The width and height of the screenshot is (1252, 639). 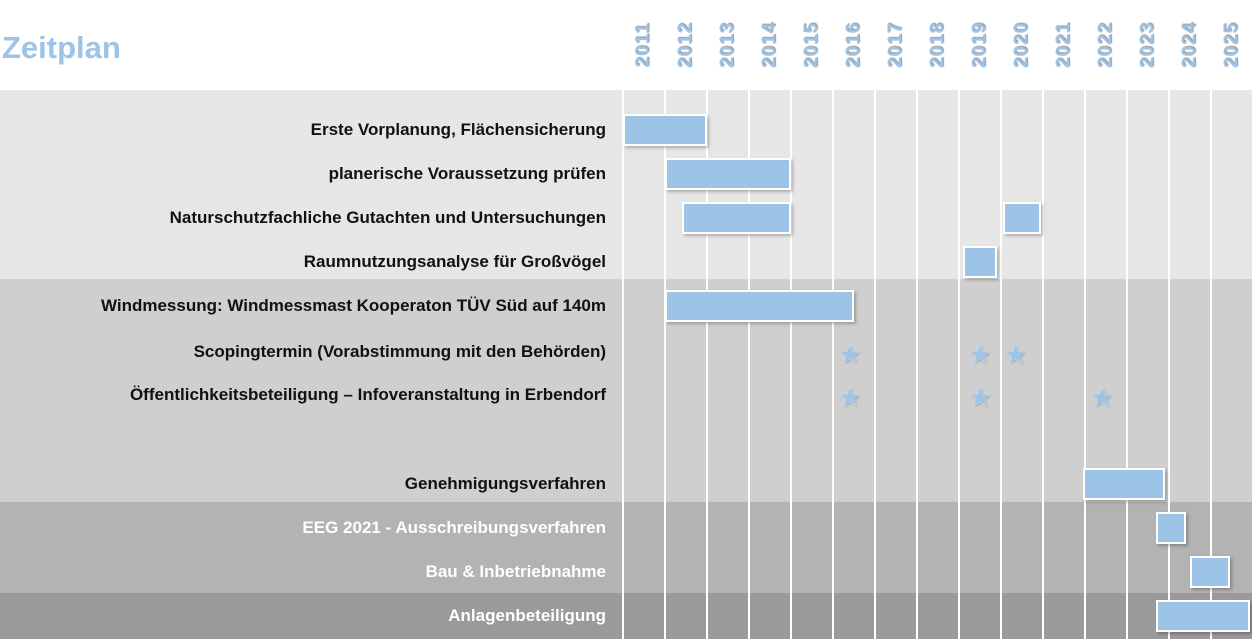 What do you see at coordinates (61, 47) in the screenshot?
I see `chart-title: Zeitplan` at bounding box center [61, 47].